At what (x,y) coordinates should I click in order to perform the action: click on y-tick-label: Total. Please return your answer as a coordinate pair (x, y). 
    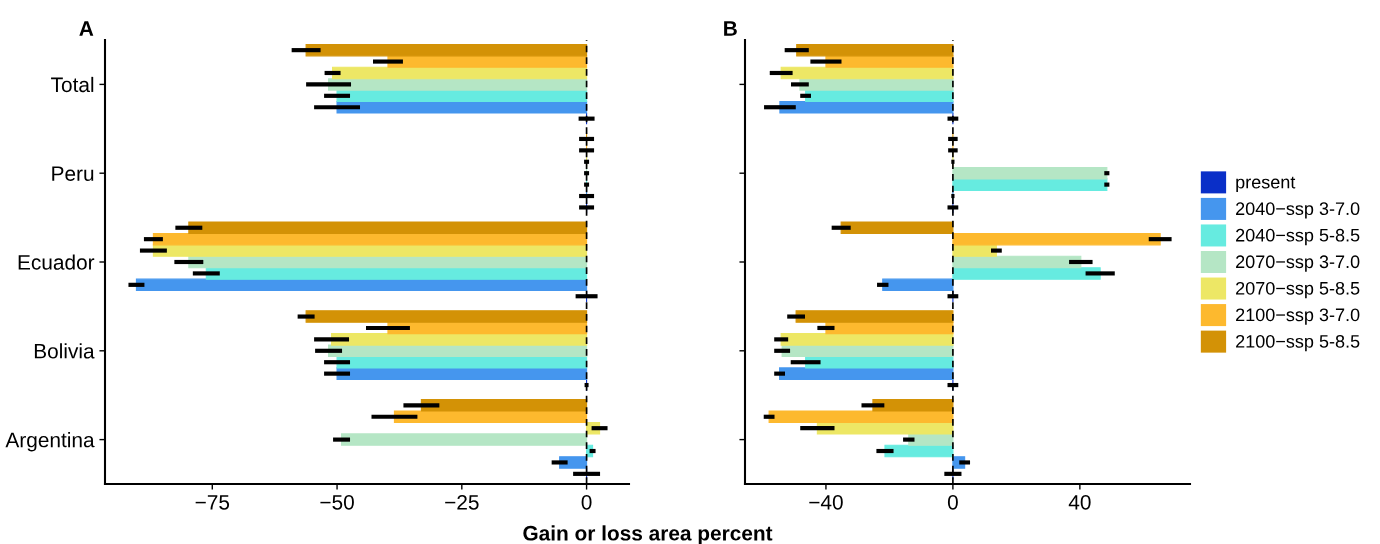
    Looking at the image, I should click on (72, 84).